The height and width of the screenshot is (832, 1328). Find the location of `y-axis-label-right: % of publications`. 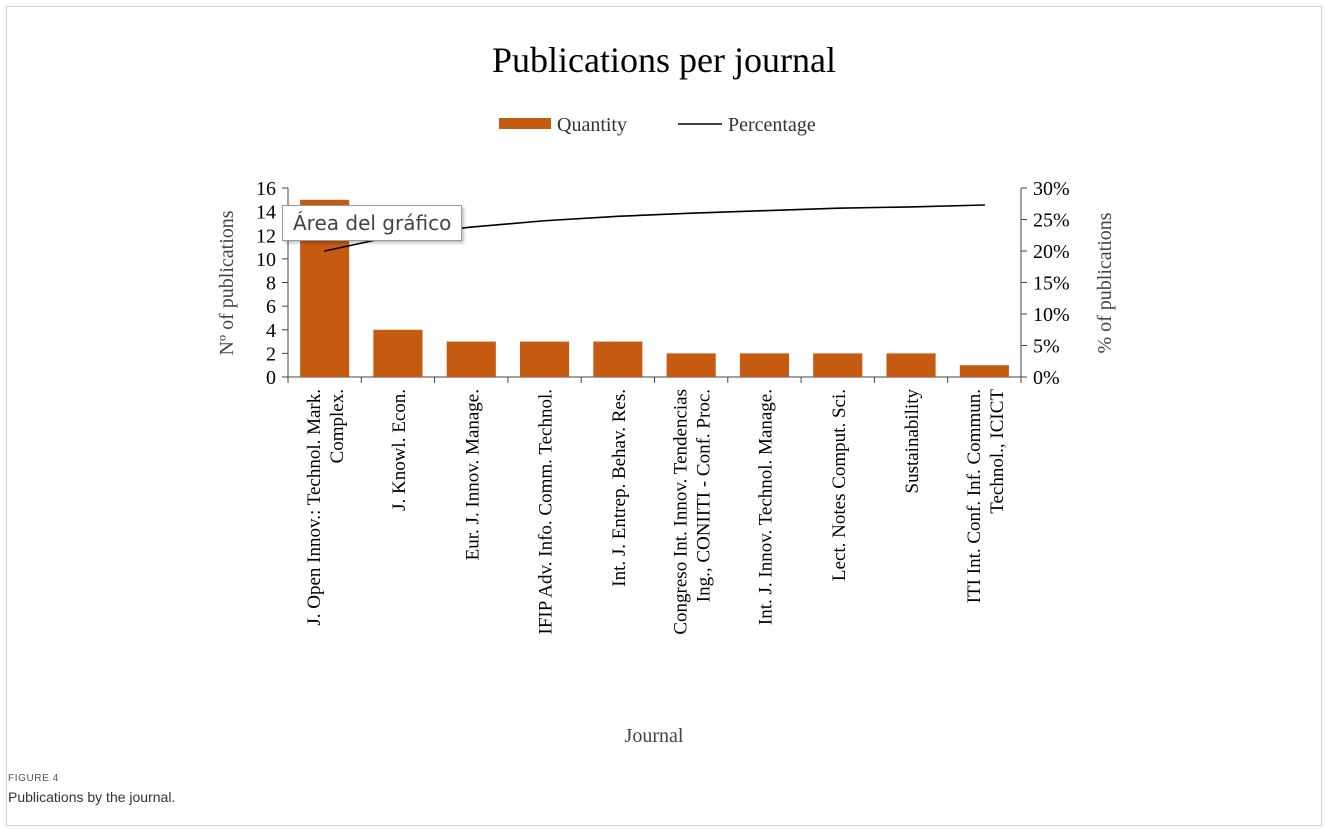

y-axis-label-right: % of publications is located at coordinates (1105, 282).